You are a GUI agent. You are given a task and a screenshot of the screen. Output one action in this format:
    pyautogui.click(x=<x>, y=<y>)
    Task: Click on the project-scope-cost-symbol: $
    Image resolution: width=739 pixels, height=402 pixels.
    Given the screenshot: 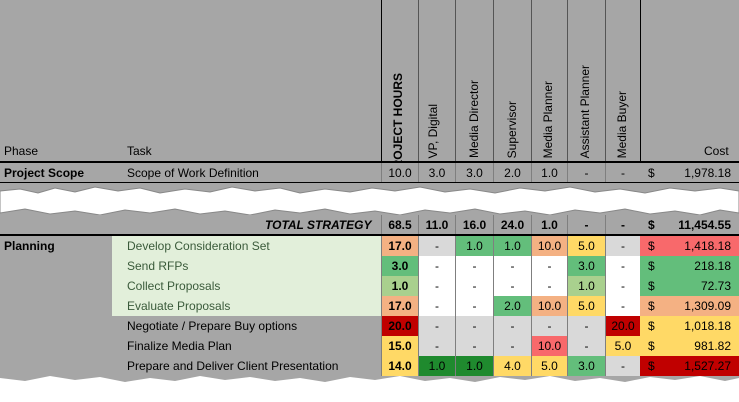 What is the action you would take?
    pyautogui.click(x=651, y=173)
    